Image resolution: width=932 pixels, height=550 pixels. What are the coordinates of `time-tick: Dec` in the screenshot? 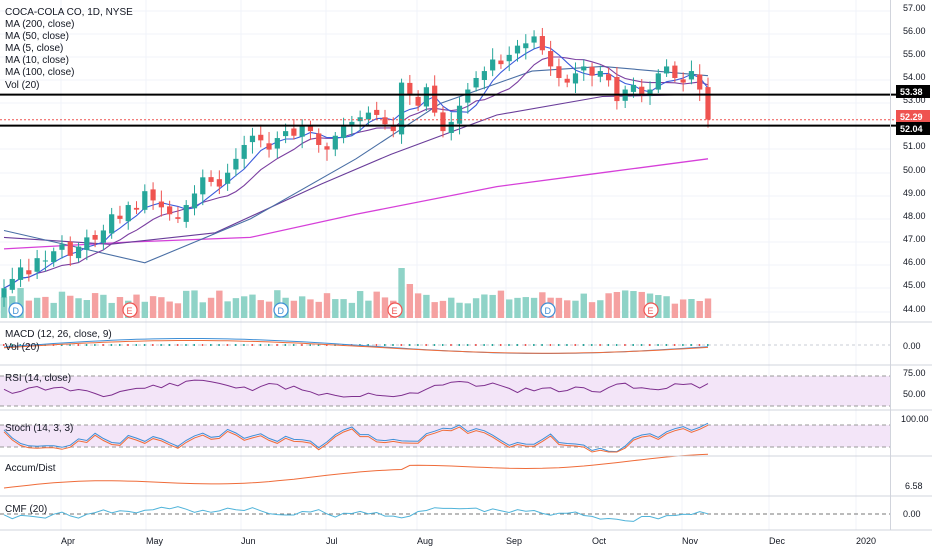 It's located at (777, 541).